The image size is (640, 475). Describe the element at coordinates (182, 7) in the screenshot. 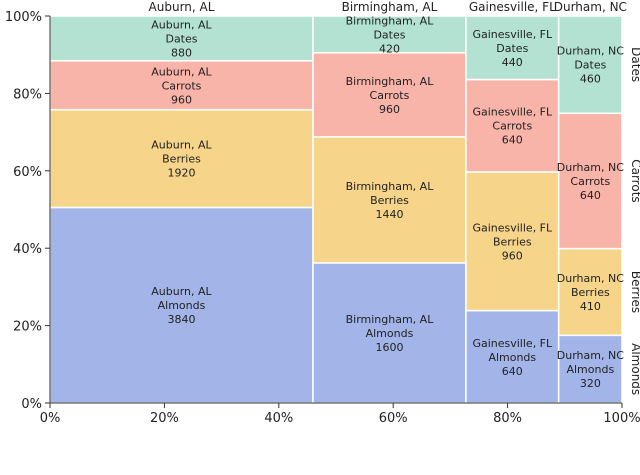

I see `category-label: Auburn, AL` at that location.